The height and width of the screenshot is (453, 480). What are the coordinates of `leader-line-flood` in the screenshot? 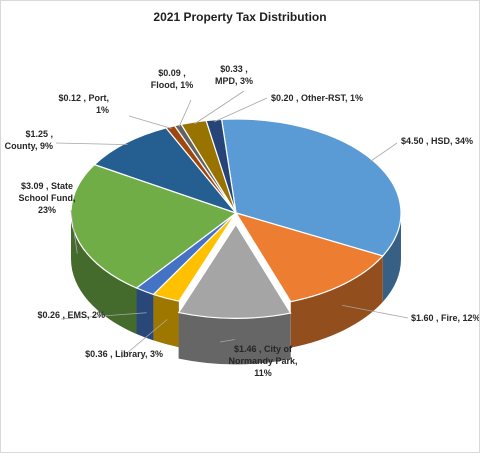 It's located at (185, 113).